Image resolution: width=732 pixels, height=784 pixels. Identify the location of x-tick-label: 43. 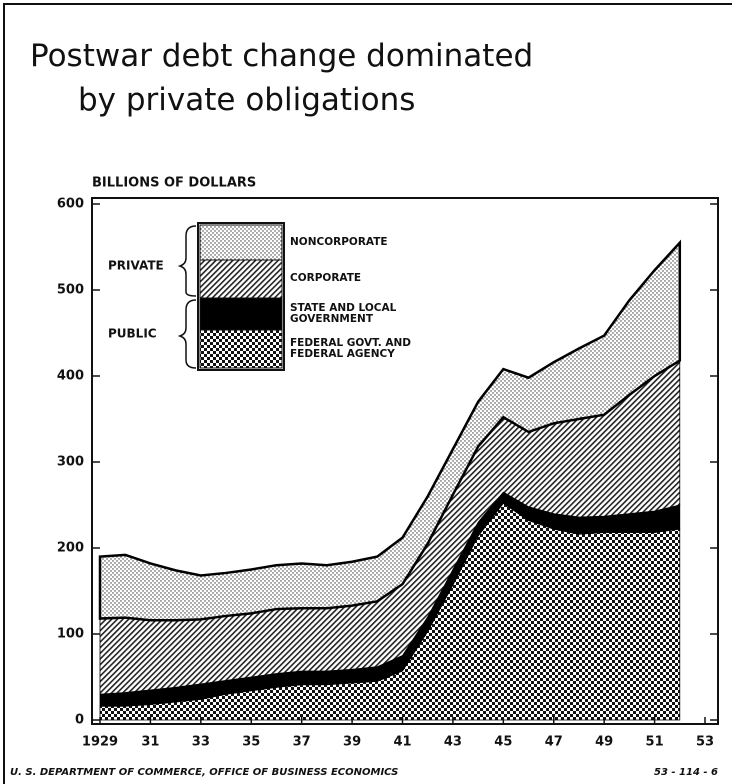
(453, 742).